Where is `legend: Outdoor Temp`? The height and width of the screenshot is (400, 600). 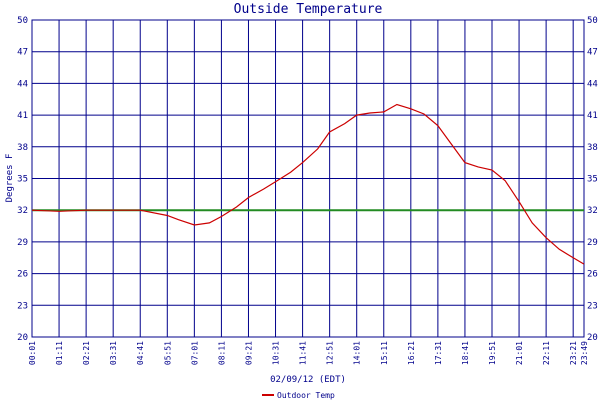
legend: Outdoor Temp is located at coordinates (298, 395).